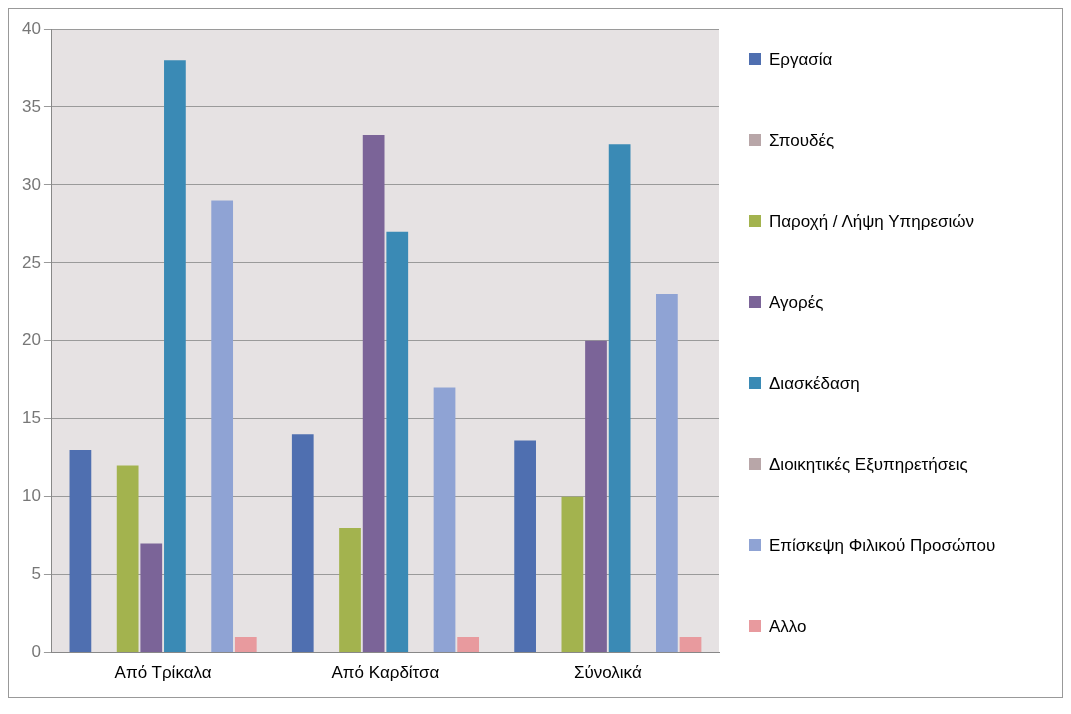 The height and width of the screenshot is (714, 1071). Describe the element at coordinates (801, 59) in the screenshot. I see `legend-label: Εργασία` at that location.